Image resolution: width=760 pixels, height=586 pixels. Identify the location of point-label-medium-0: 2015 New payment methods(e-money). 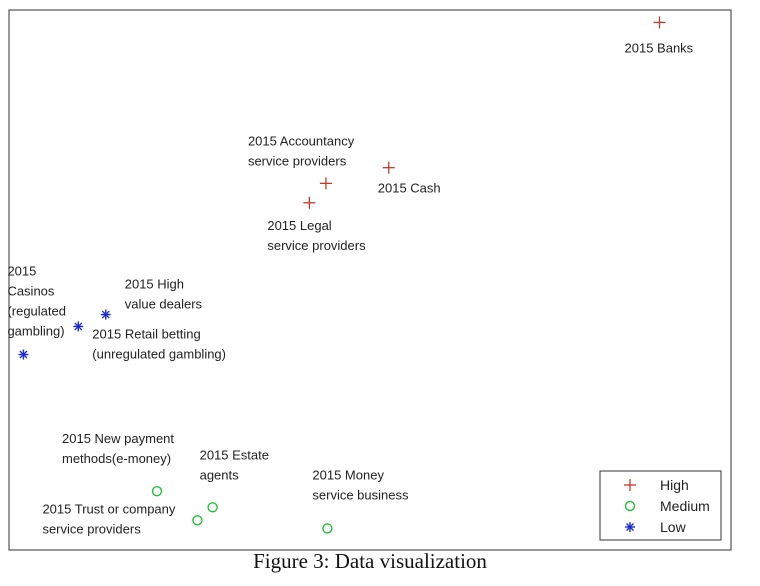
(118, 448).